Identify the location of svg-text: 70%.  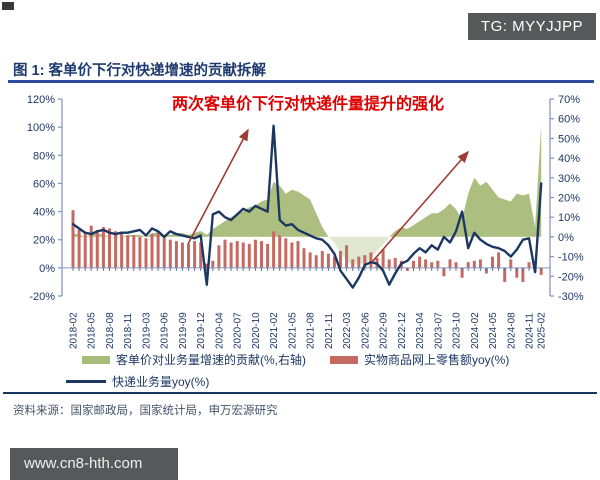
(569, 100).